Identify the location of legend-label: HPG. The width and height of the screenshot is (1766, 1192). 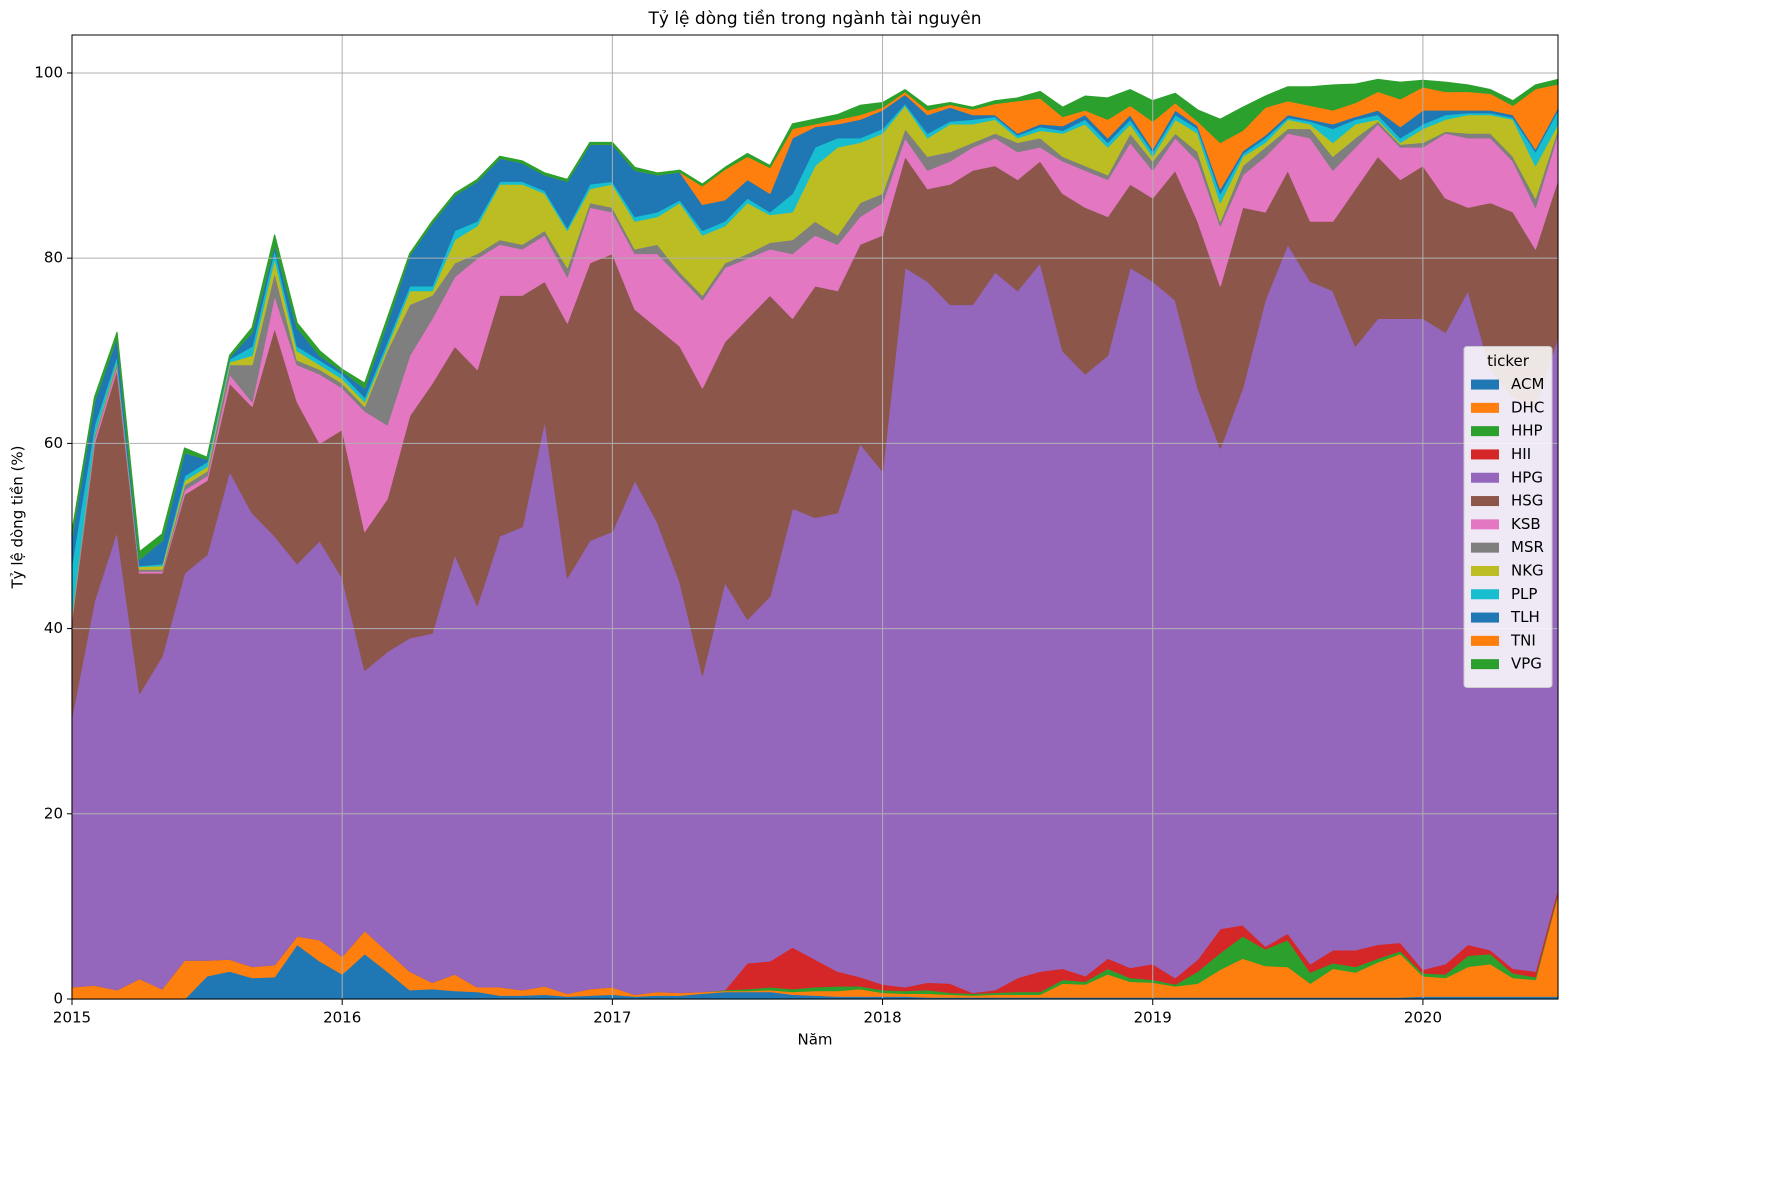
(1527, 477).